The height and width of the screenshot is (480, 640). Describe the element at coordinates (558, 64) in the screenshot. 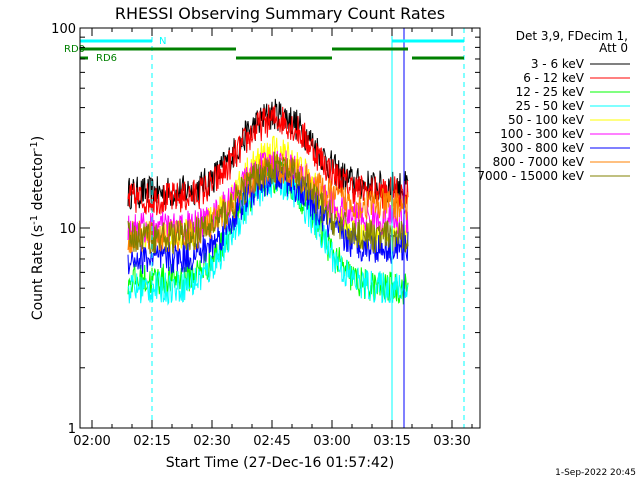

I see `legend-label-1: 3 - 6 keV` at that location.